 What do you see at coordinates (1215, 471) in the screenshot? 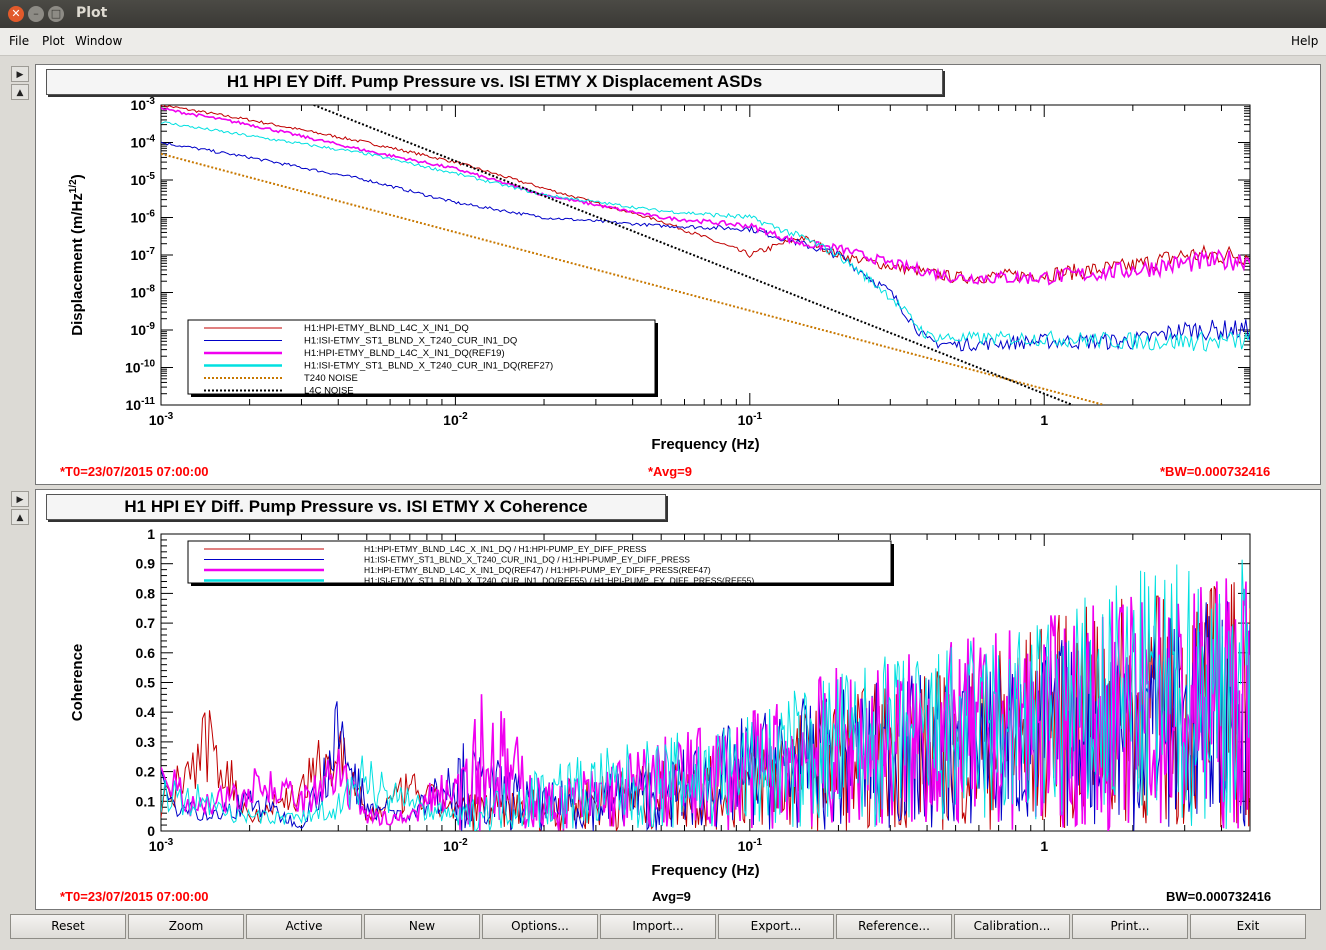
I see `status-bw: *BW=0.000732416` at bounding box center [1215, 471].